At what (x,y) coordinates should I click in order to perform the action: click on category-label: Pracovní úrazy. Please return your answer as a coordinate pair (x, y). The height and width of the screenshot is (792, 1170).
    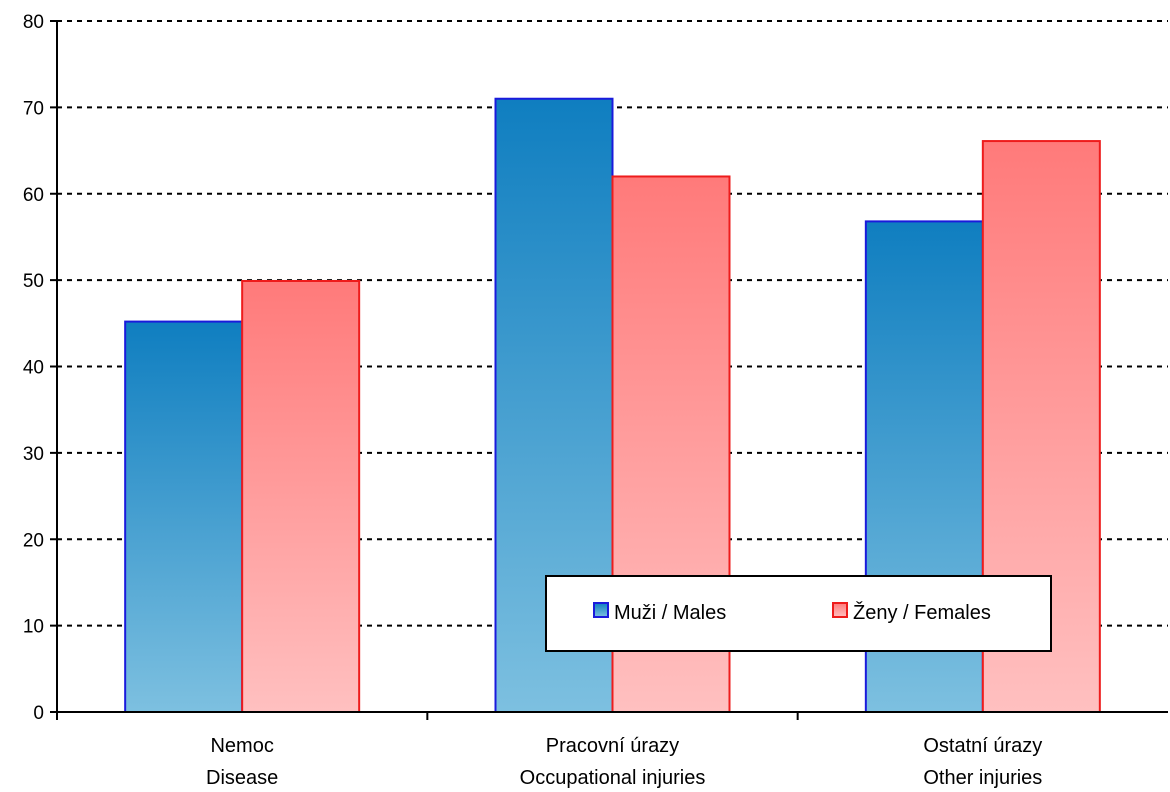
    Looking at the image, I should click on (612, 746).